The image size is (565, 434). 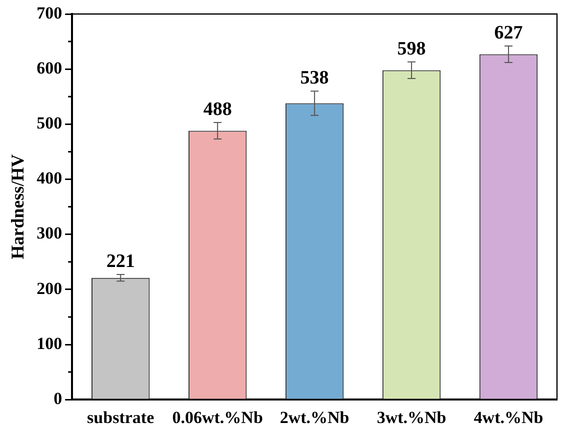 I want to click on x-tick-label: 0.06wt.%Nb, so click(x=217, y=418).